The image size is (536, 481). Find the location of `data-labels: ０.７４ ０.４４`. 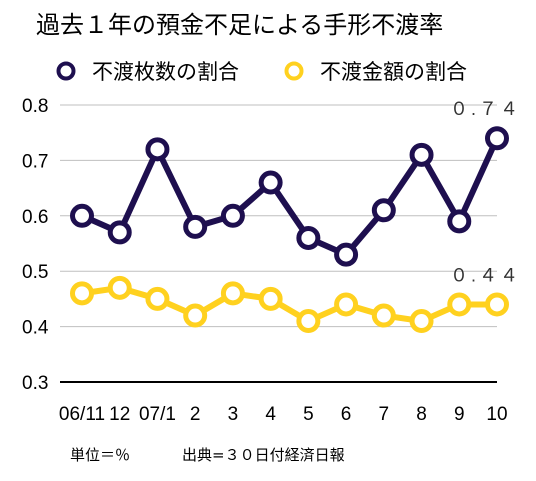

data-labels: ０.７４ ０.４４ is located at coordinates (485, 192).